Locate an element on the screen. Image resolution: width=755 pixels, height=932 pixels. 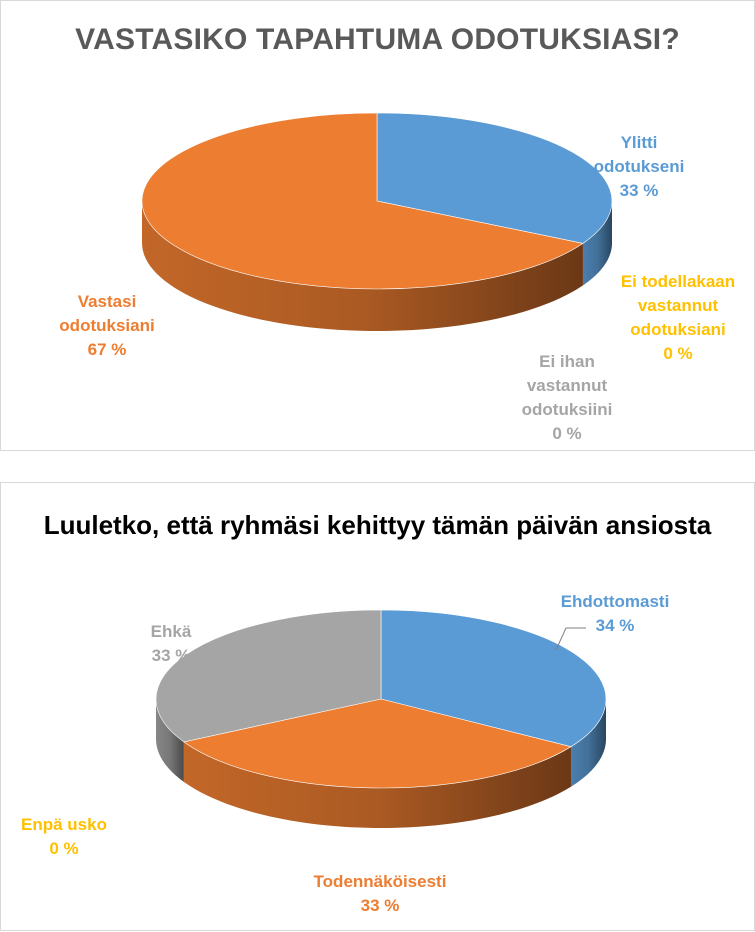
slice-label-1: Todennäköisesti 33 % is located at coordinates (380, 893).